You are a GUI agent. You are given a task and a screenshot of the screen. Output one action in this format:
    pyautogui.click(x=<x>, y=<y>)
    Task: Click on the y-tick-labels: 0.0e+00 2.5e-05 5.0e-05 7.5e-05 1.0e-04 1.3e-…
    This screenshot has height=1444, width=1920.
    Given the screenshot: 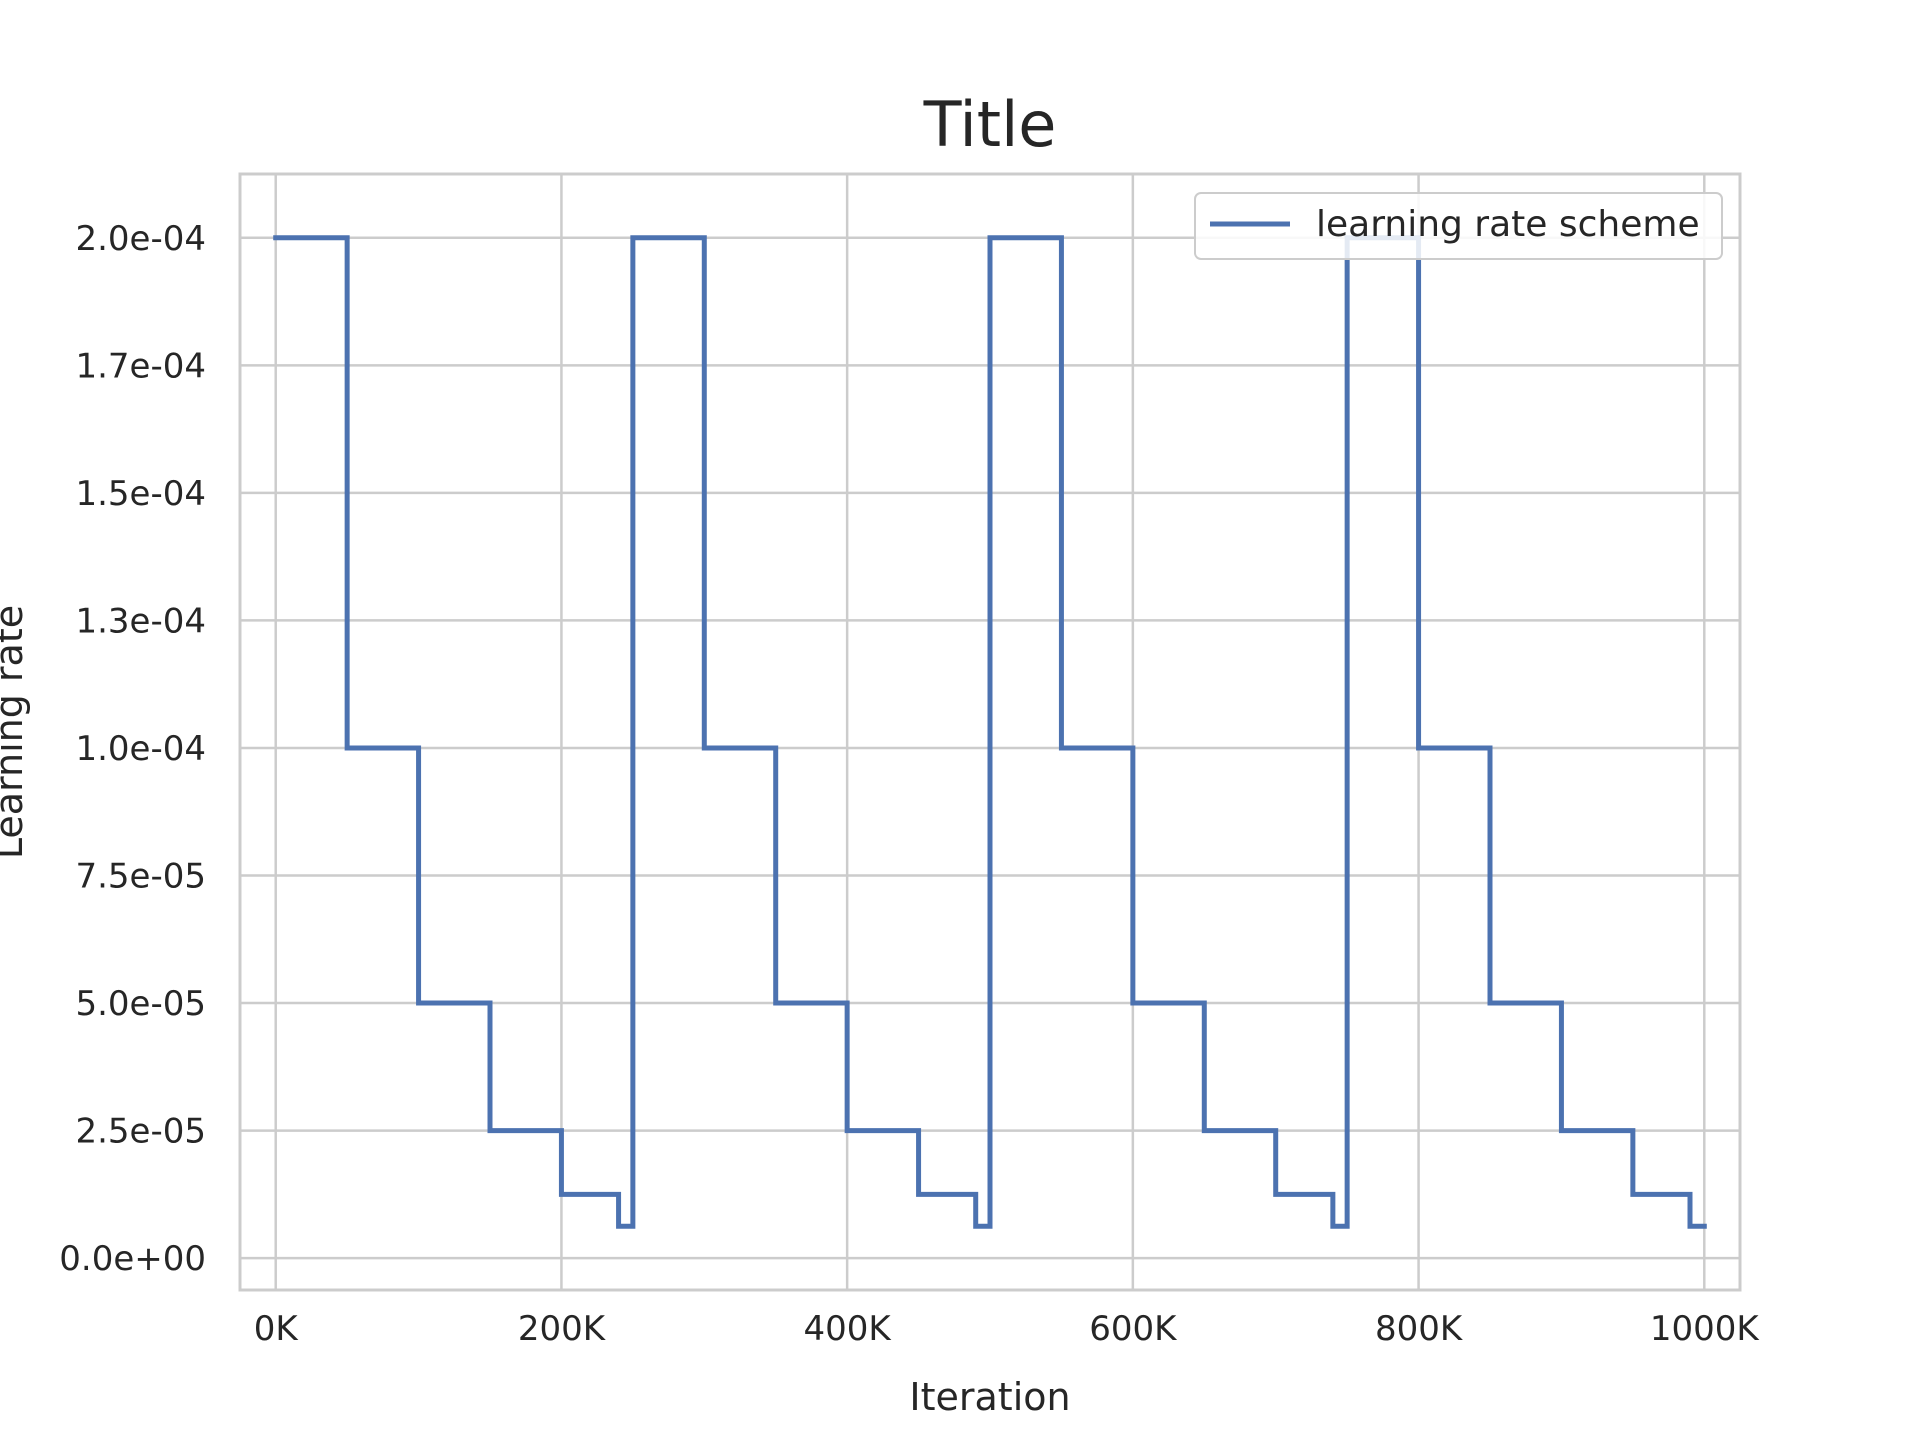 What is the action you would take?
    pyautogui.click(x=132, y=749)
    